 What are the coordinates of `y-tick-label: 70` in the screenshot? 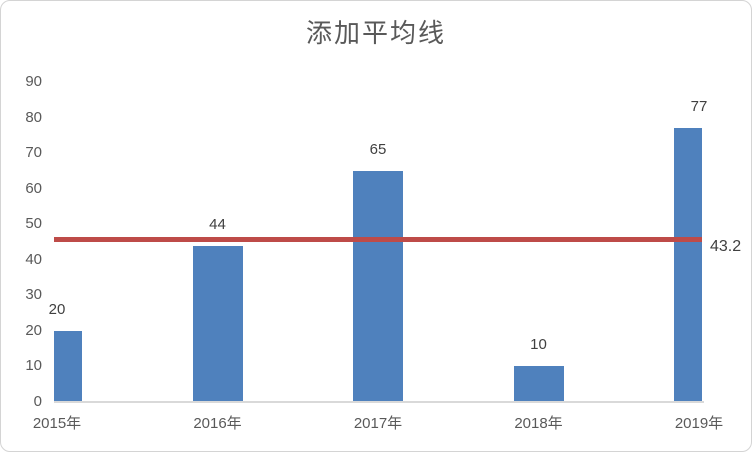 It's located at (33, 153).